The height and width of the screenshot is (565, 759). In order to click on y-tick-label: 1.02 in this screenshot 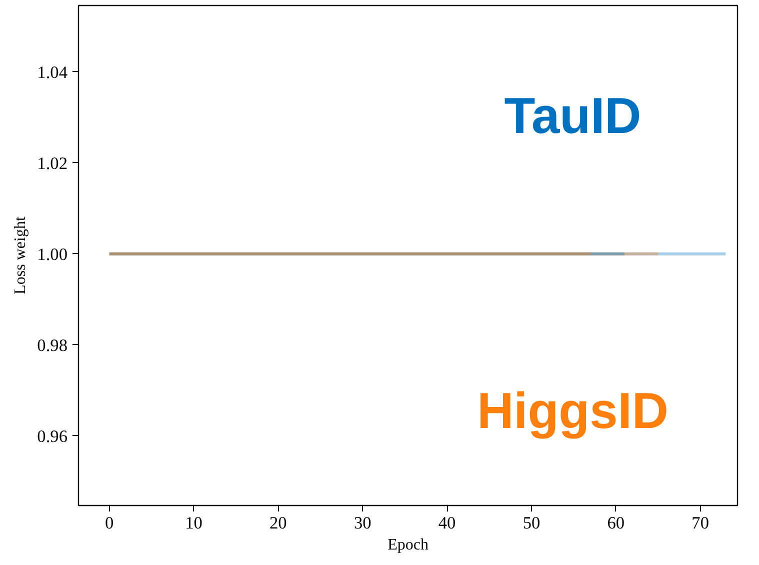, I will do `click(52, 163)`.